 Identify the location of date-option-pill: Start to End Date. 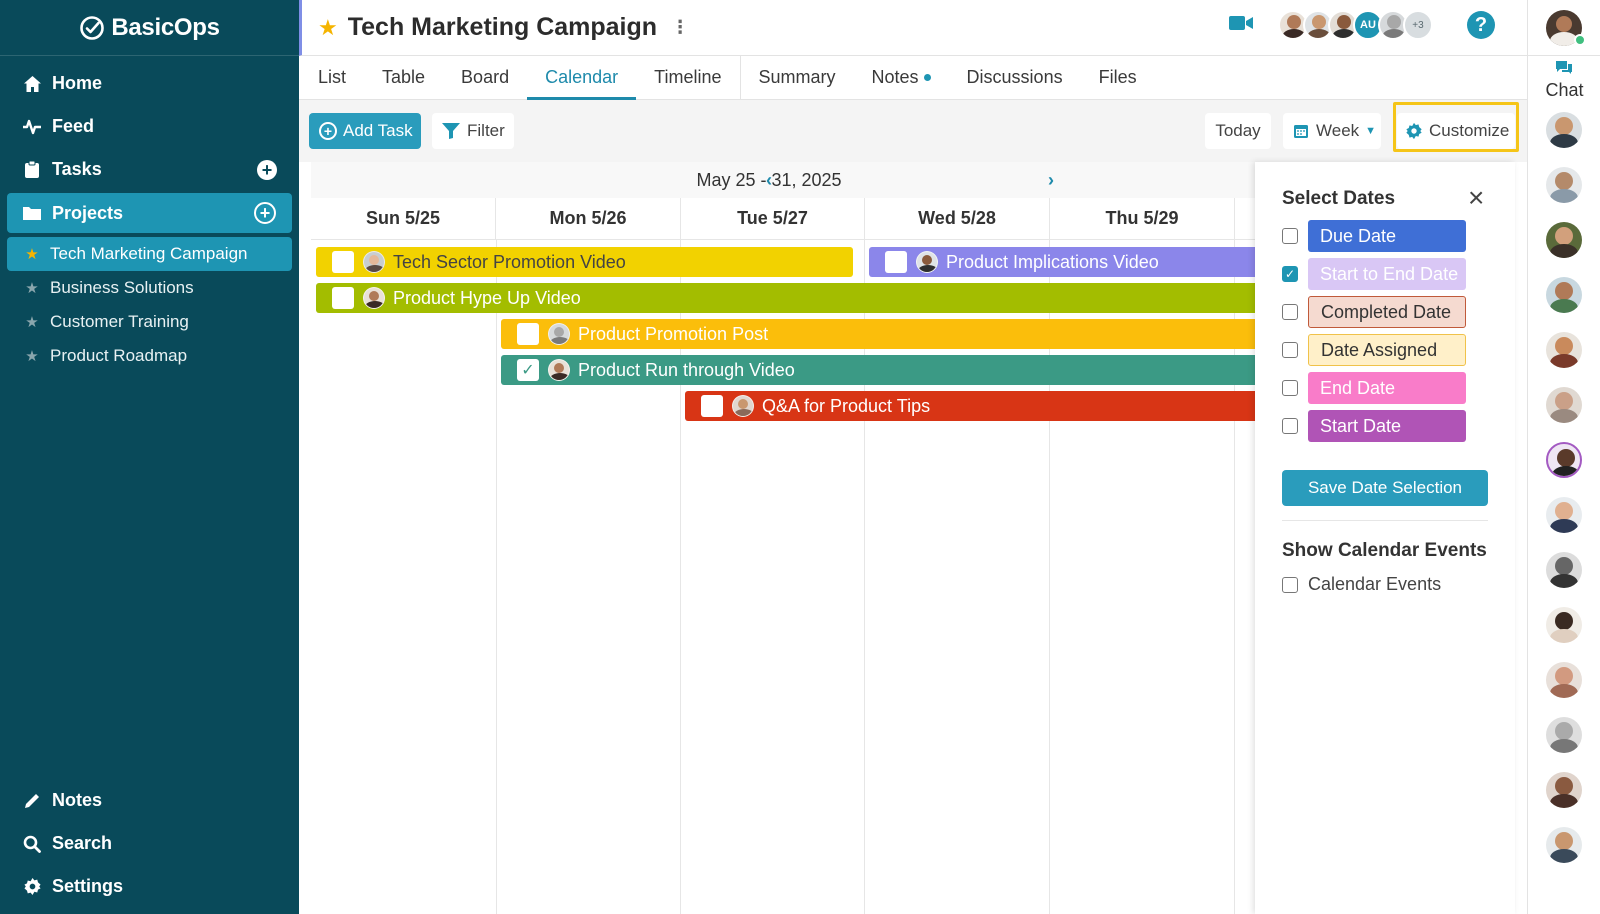
(1387, 274).